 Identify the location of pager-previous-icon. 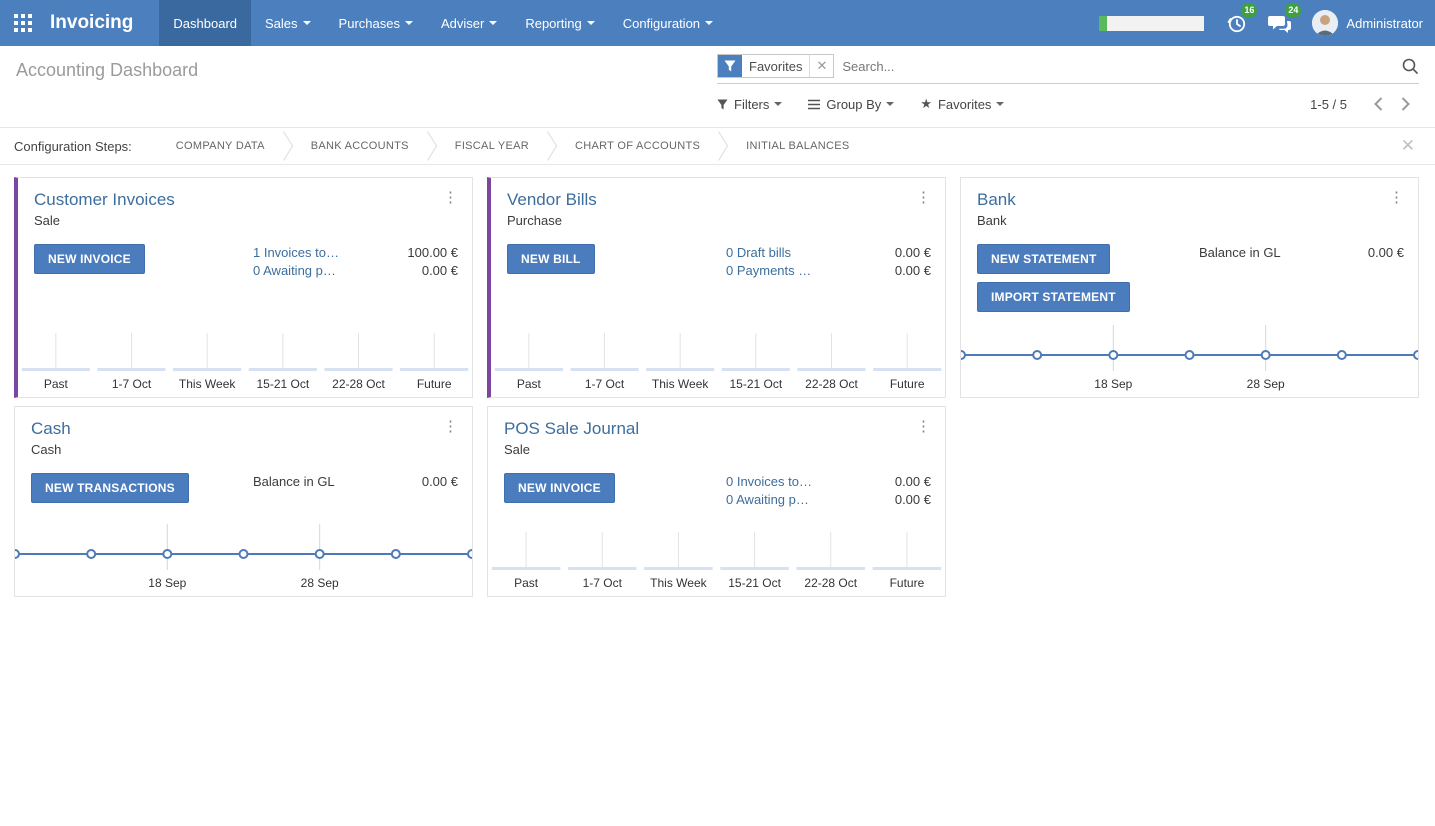
(1378, 104).